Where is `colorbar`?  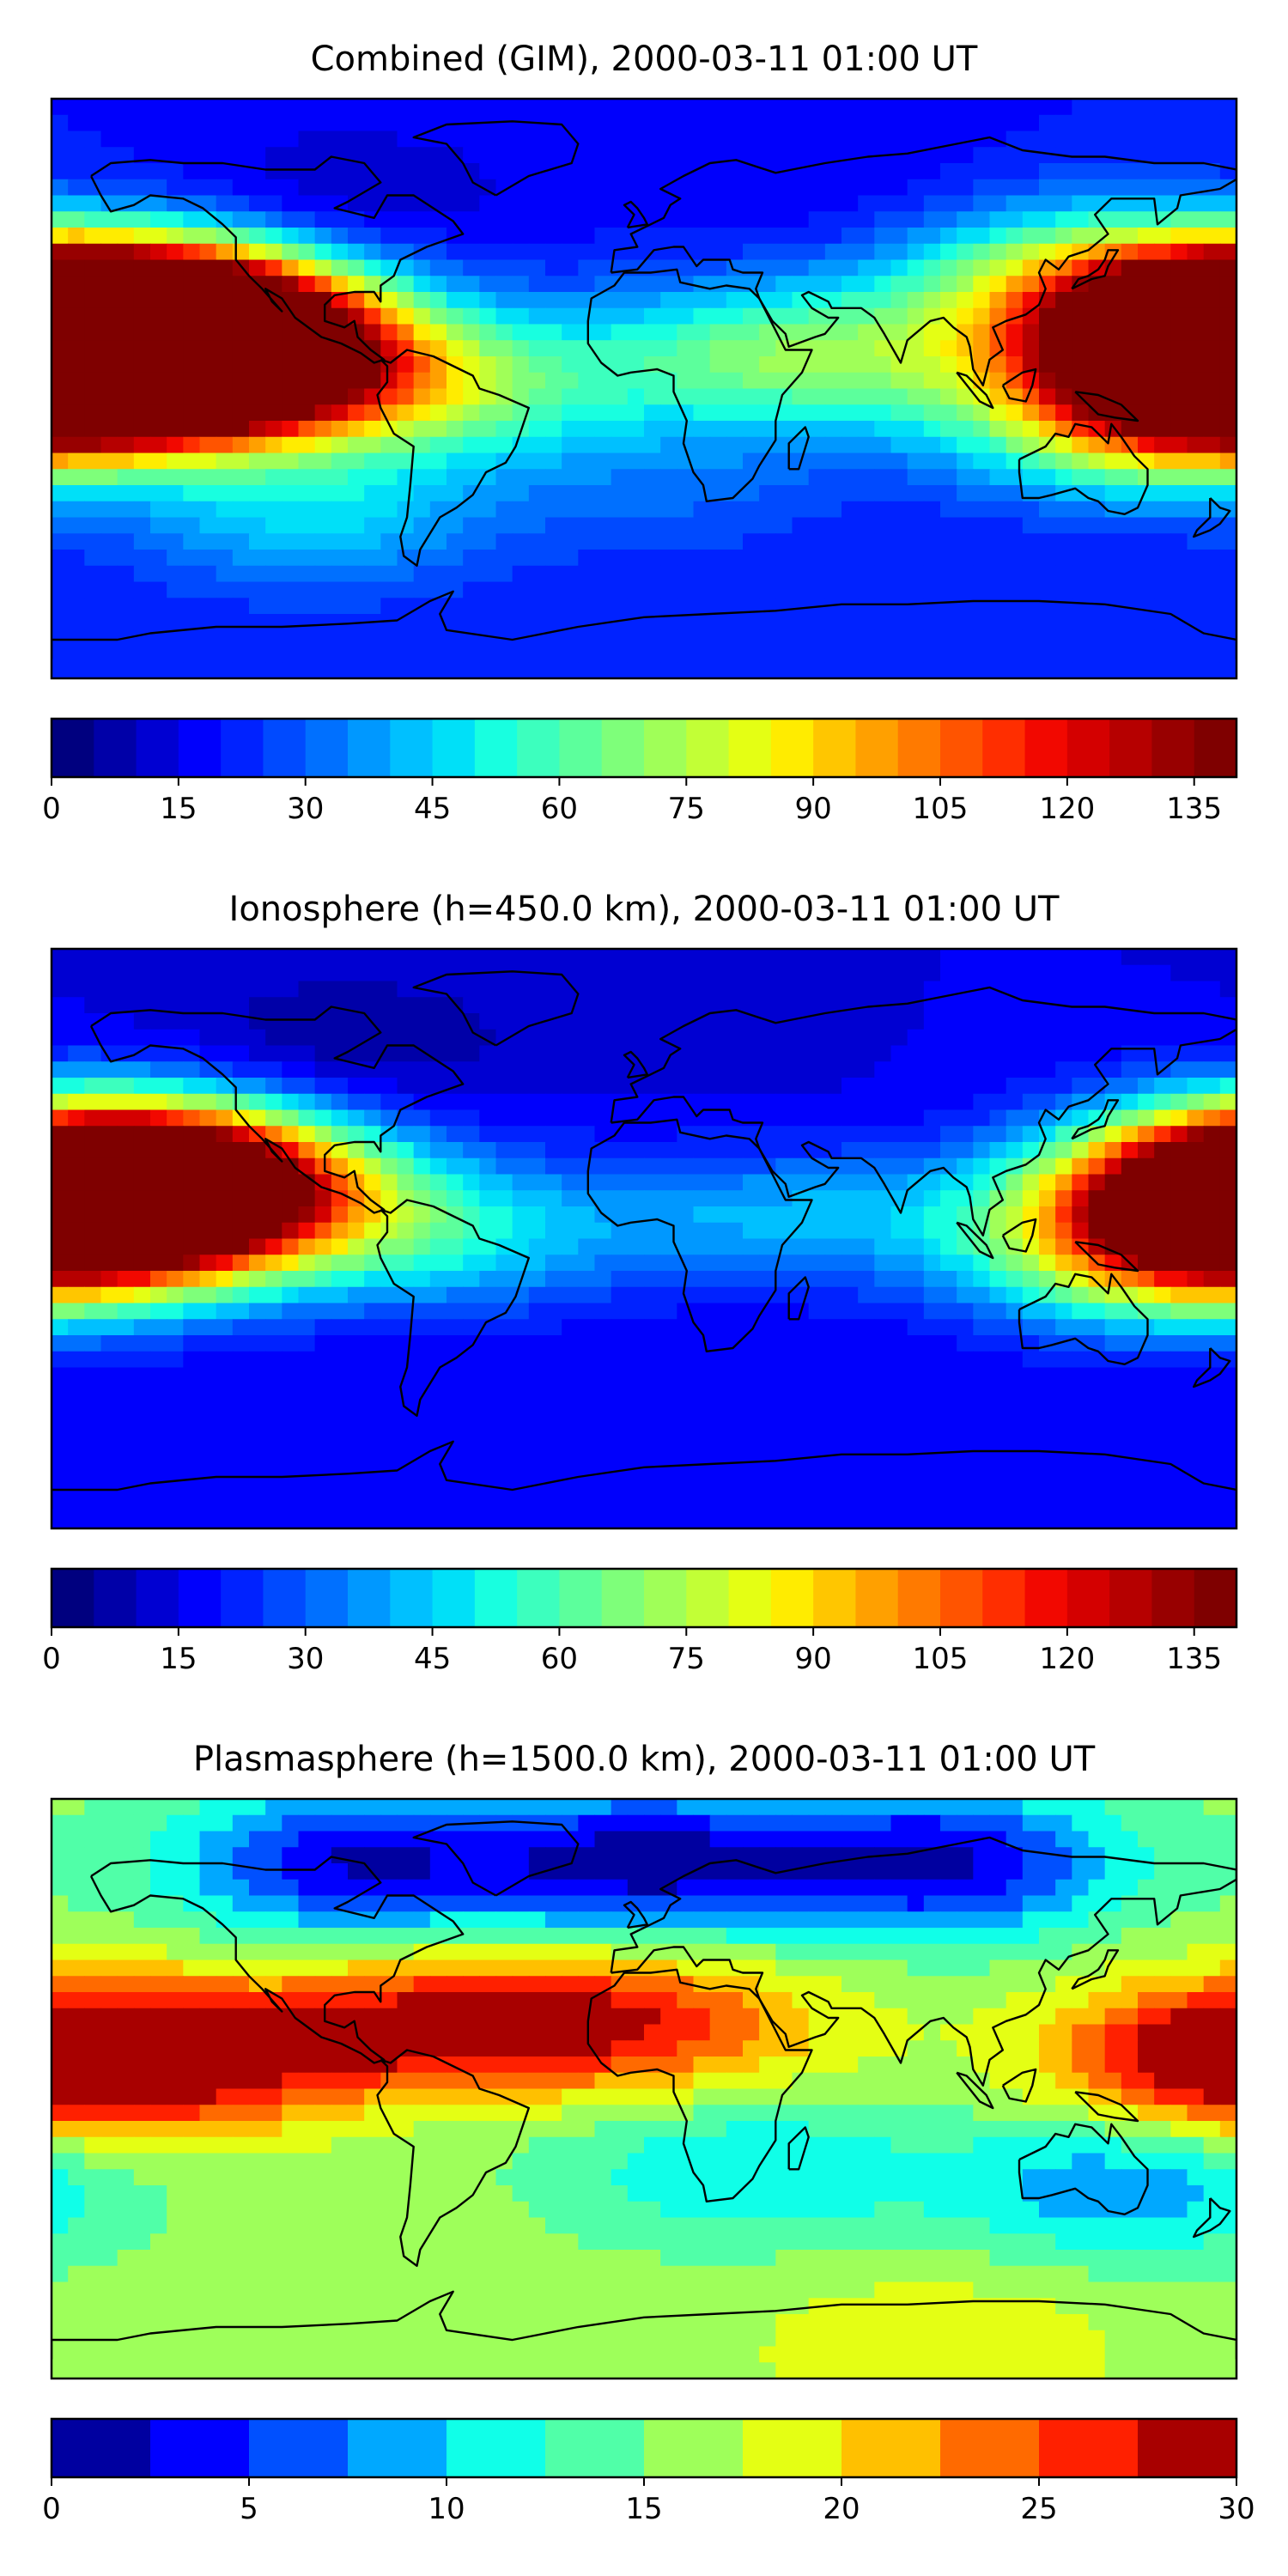 colorbar is located at coordinates (644, 748).